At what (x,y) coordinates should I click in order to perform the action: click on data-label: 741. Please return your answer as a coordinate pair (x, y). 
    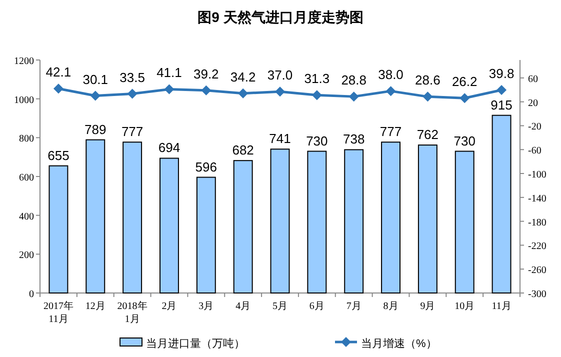
    Looking at the image, I should click on (280, 138).